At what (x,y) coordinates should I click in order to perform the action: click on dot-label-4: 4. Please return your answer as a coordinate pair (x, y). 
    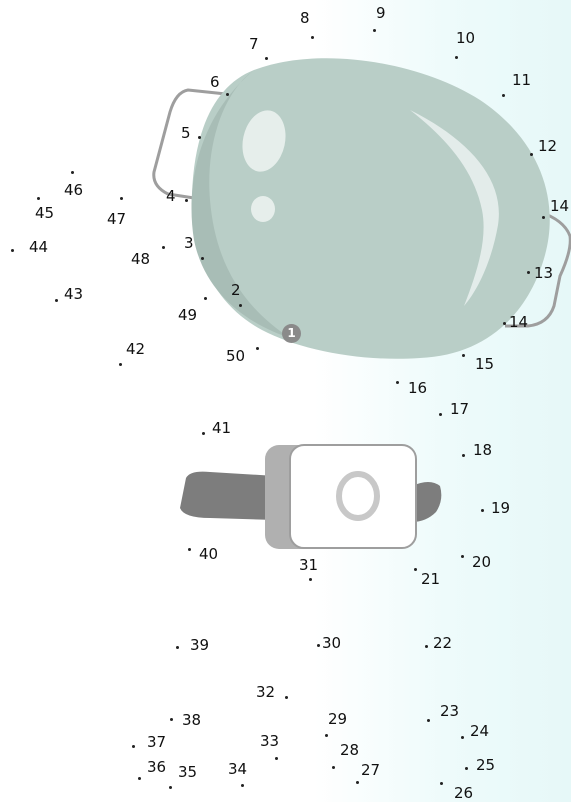
    Looking at the image, I should click on (171, 196).